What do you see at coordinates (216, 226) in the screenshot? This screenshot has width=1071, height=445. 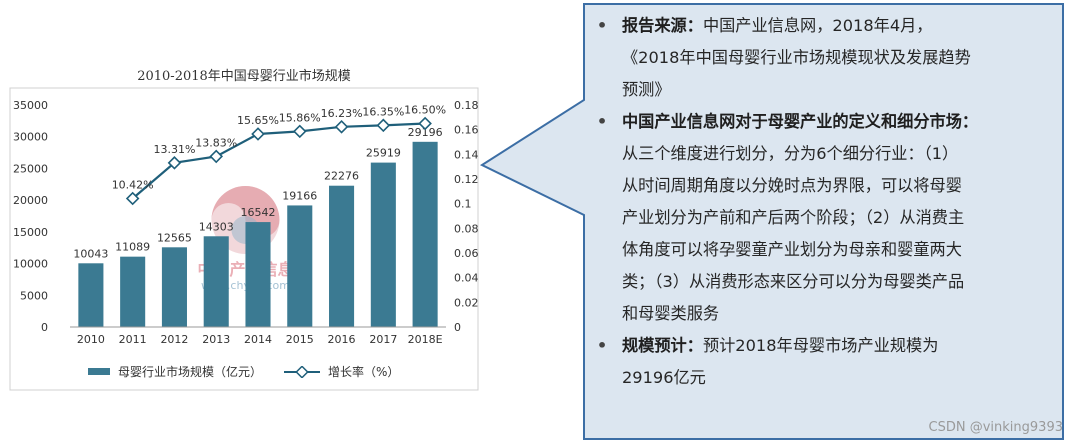 I see `bar-value-label: 14303` at bounding box center [216, 226].